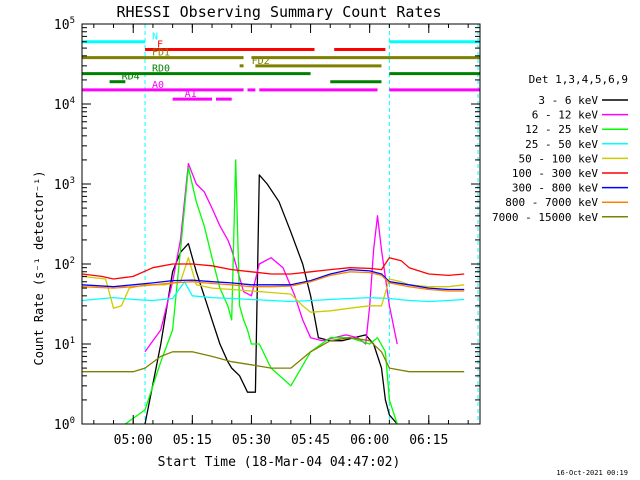  Describe the element at coordinates (72, 261) in the screenshot. I see `y-tick-exponent: 2` at that location.